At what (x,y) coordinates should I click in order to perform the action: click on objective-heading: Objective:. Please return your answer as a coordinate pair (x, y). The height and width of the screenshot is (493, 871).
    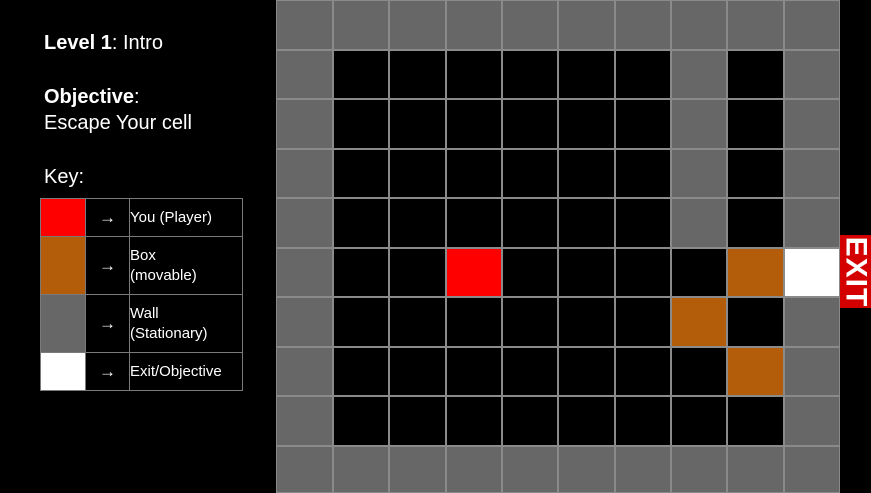
    Looking at the image, I should click on (92, 97).